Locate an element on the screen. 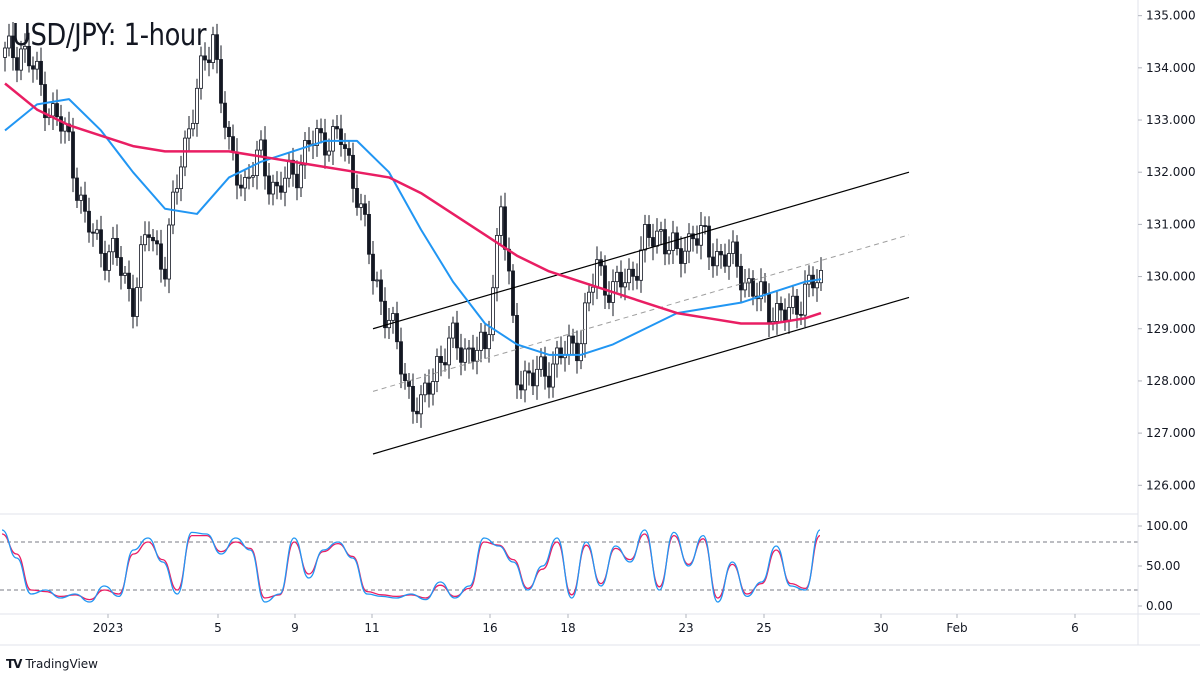  price-tick-label: 128.000 is located at coordinates (1171, 381).